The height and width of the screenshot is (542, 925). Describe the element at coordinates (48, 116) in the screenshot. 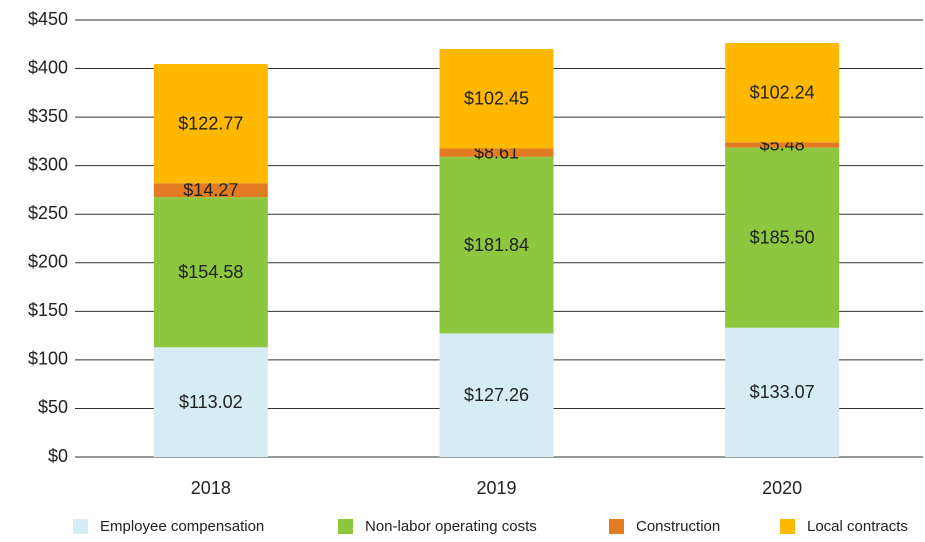

I see `y-tick-label: $350` at that location.